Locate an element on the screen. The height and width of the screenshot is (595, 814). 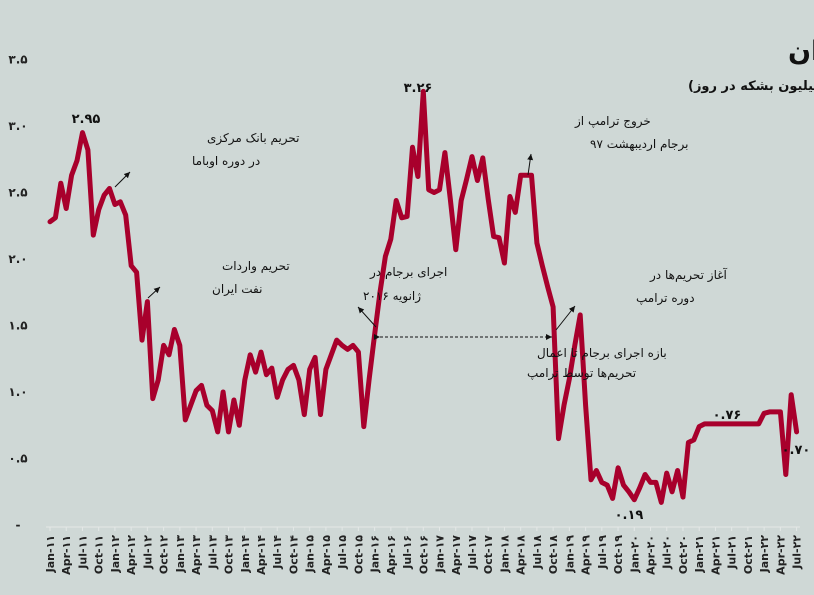
x-tick-label: Jul-۱۸ is located at coordinates (537, 552).